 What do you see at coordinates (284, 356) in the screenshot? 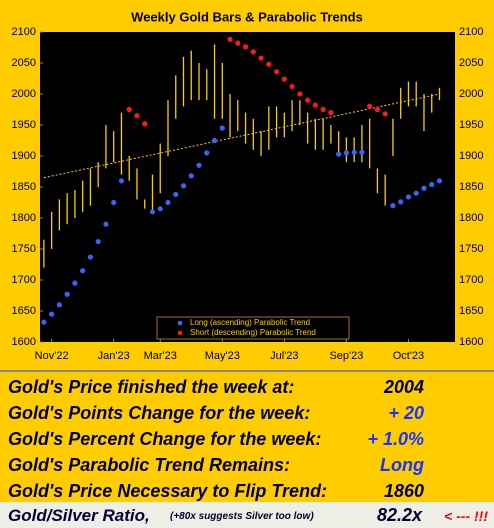
I see `x-tick-label: Jul'23` at bounding box center [284, 356].